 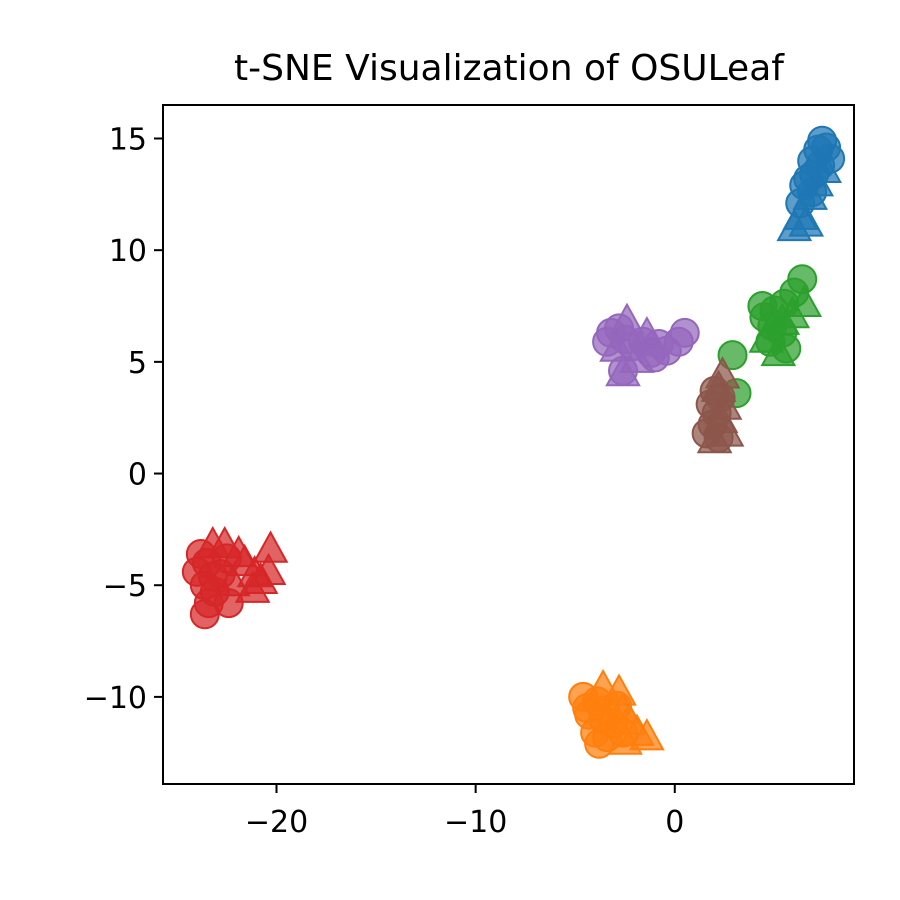 What do you see at coordinates (509, 68) in the screenshot?
I see `chart-title: t-SNE Visualization of OSULeaf` at bounding box center [509, 68].